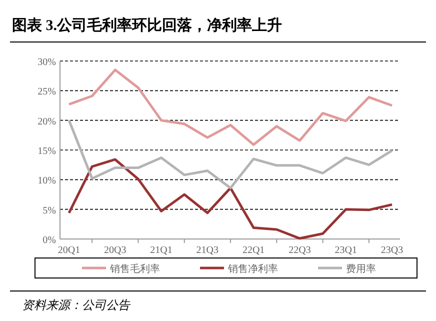  What do you see at coordinates (252, 269) in the screenshot?
I see `legend-label: 销售净利率` at bounding box center [252, 269].